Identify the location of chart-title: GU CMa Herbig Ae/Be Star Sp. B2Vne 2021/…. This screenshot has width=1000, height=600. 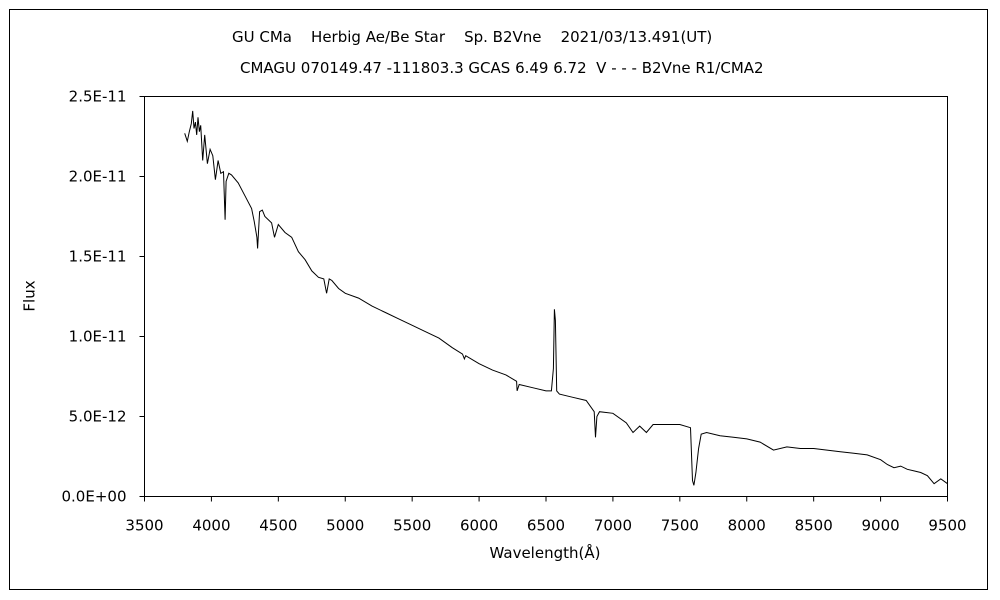
(472, 37).